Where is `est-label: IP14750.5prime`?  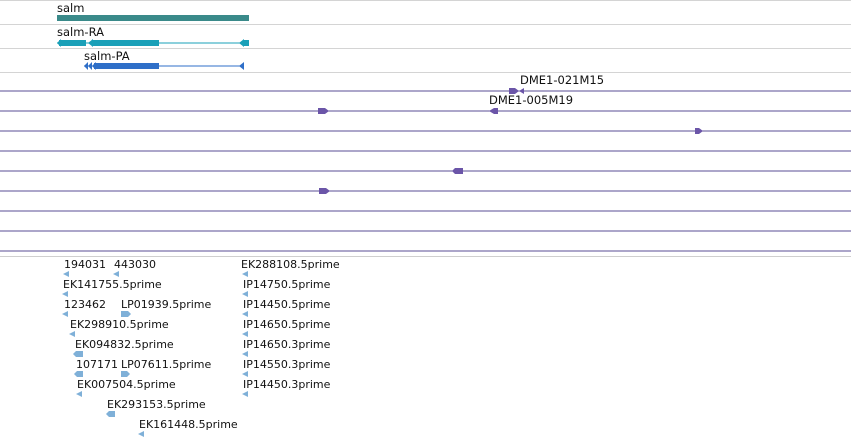
est-label: IP14750.5prime is located at coordinates (287, 284).